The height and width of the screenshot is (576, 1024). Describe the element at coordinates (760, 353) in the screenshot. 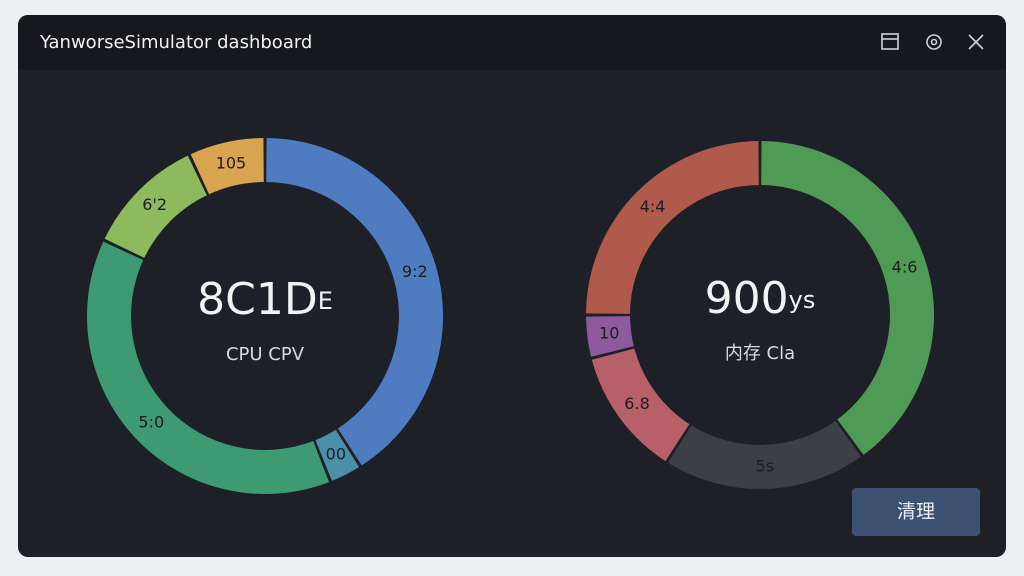

I see `center-subtitle: 内存 Cla` at that location.